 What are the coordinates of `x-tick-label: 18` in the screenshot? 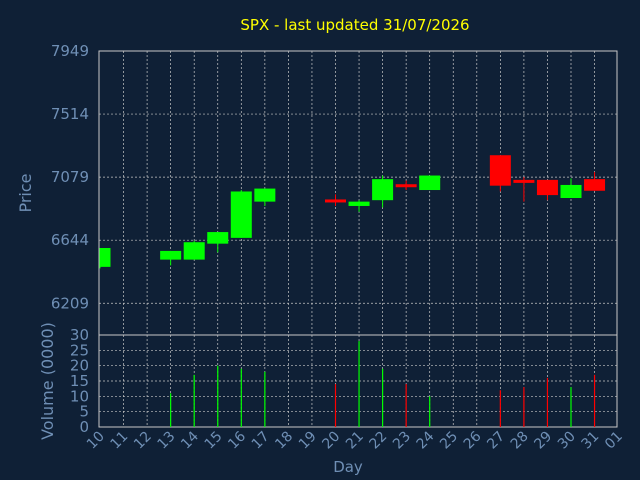 It's located at (284, 441).